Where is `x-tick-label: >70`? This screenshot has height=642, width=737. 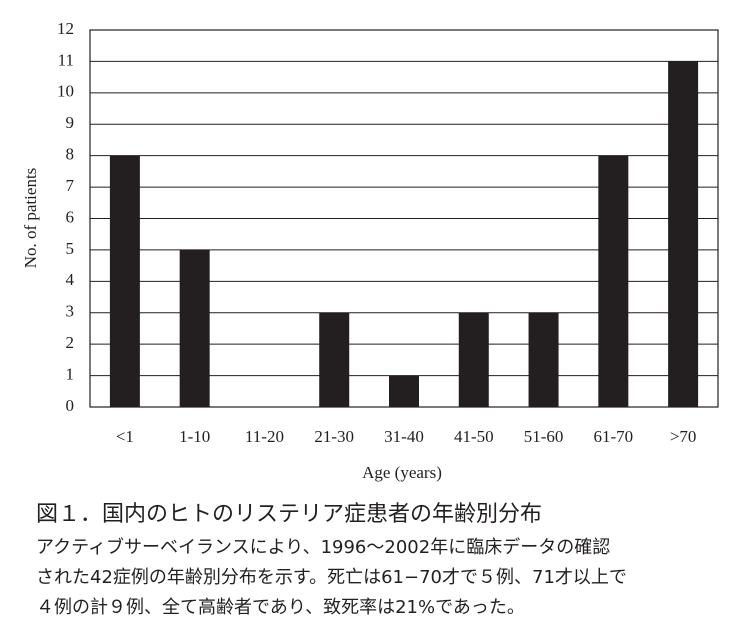
x-tick-label: >70 is located at coordinates (683, 436).